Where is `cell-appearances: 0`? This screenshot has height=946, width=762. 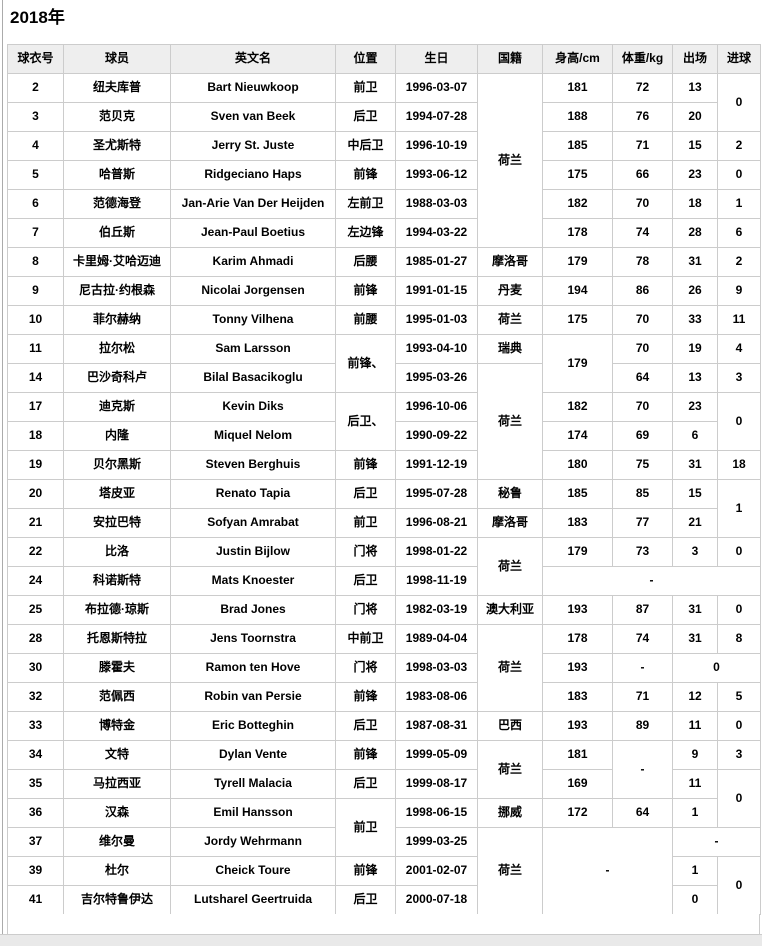 cell-appearances: 0 is located at coordinates (695, 900).